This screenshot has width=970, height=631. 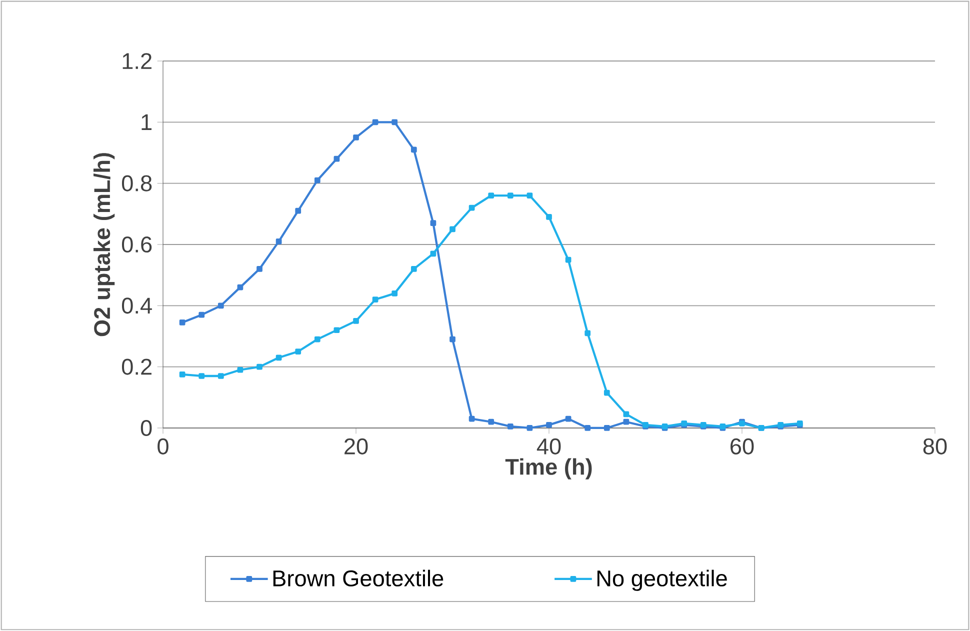 I want to click on y-tick-label: 0, so click(x=146, y=428).